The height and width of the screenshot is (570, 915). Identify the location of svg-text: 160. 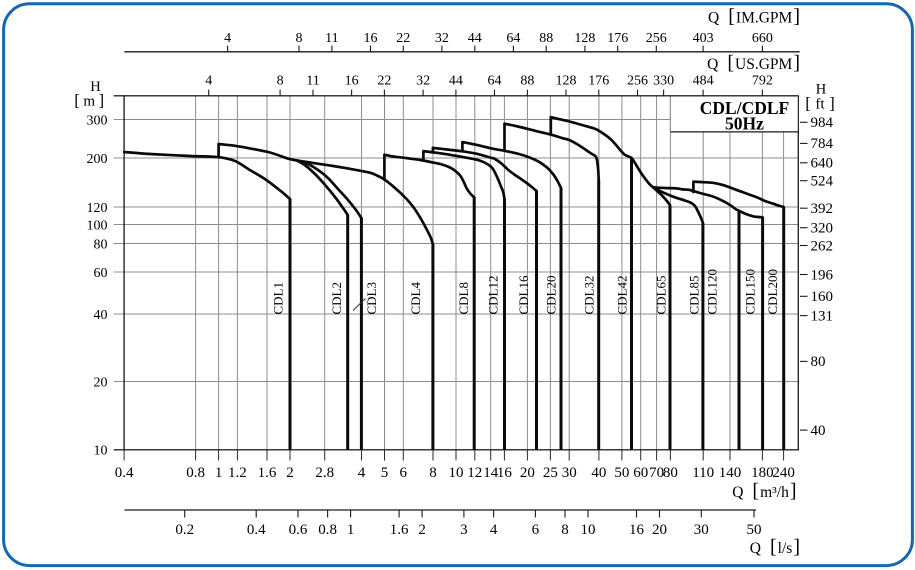
(822, 297).